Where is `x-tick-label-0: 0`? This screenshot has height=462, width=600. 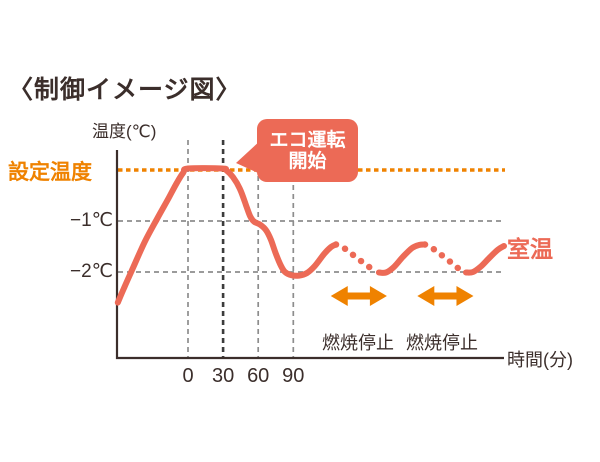 x-tick-label-0: 0 is located at coordinates (188, 376).